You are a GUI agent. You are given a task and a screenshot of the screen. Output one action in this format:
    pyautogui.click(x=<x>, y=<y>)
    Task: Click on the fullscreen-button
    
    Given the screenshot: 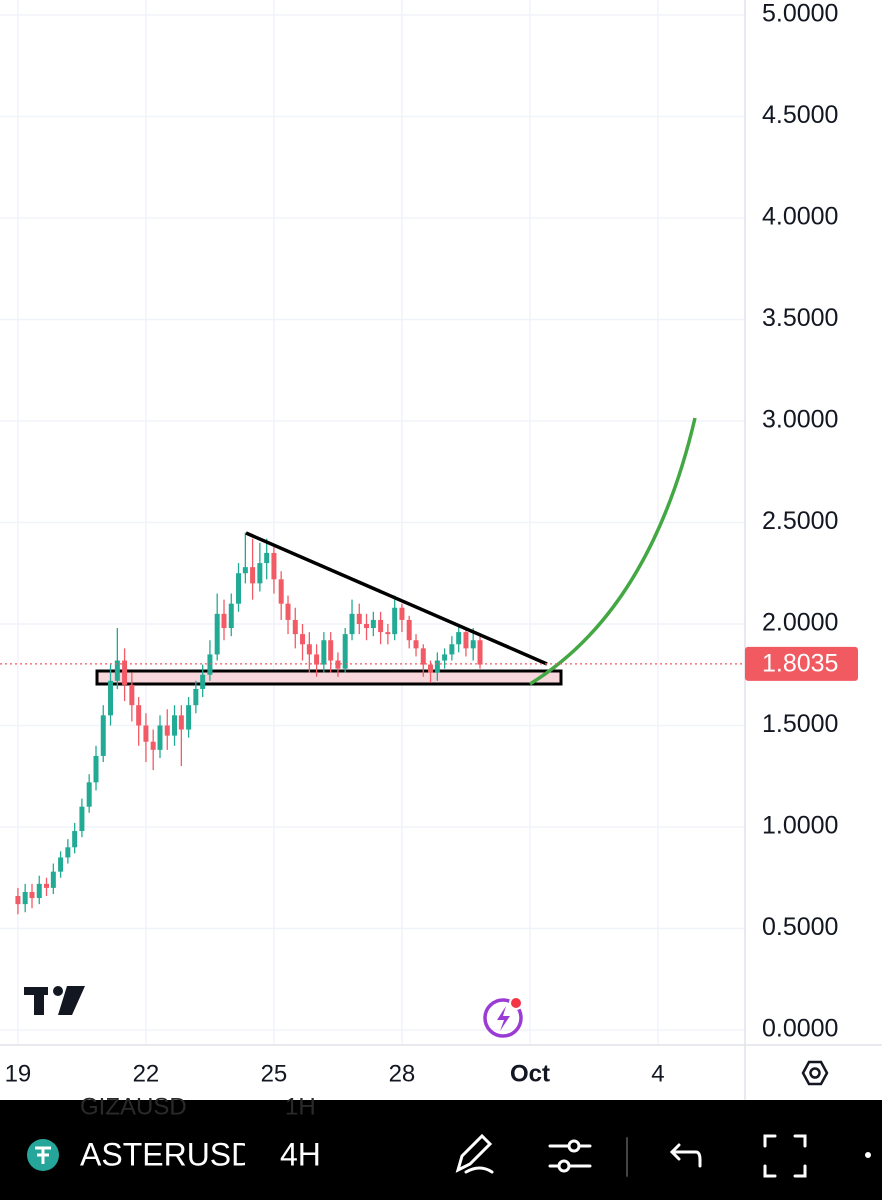 What is the action you would take?
    pyautogui.click(x=785, y=1156)
    